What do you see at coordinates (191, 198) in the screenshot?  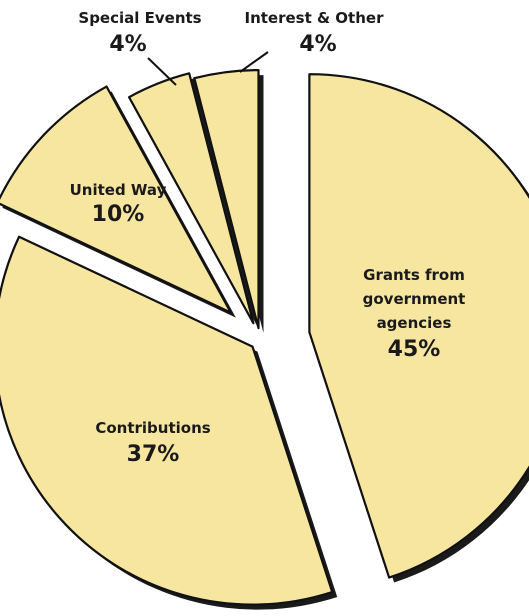 I see `pie-slice-special-events` at bounding box center [191, 198].